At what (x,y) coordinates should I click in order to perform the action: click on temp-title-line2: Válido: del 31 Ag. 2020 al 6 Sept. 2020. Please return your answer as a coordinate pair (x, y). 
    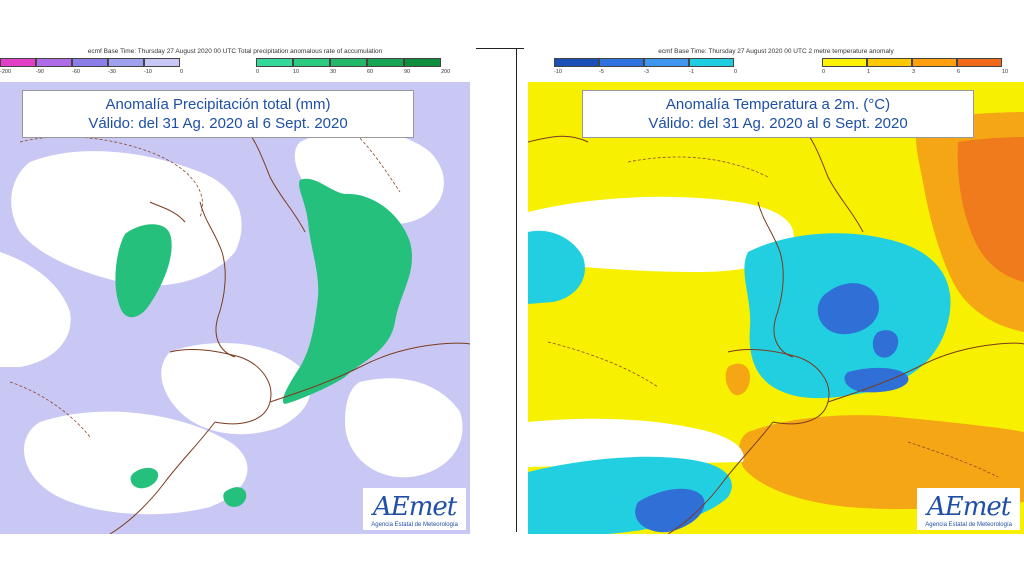
    Looking at the image, I should click on (778, 123).